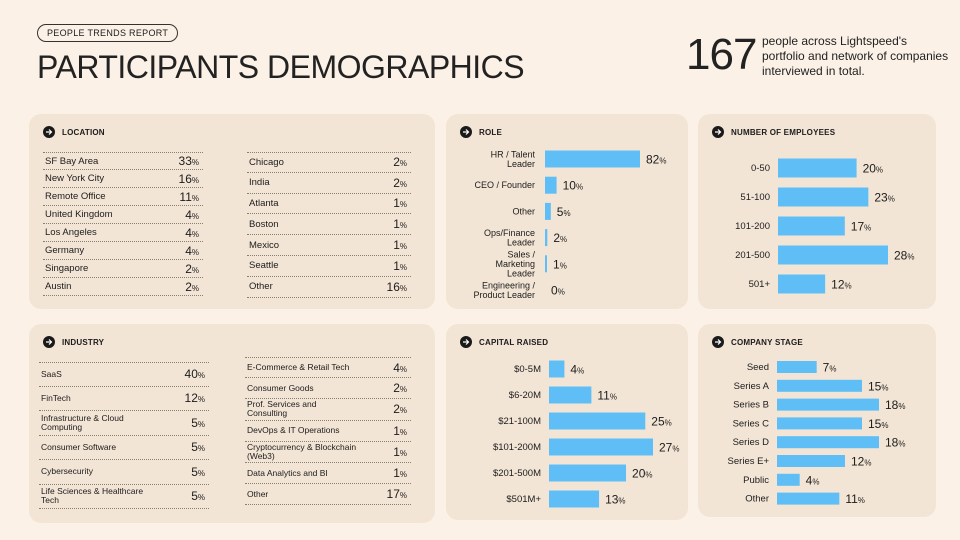 The height and width of the screenshot is (540, 960). I want to click on table-row: Cybersecurity 5%, so click(124, 472).